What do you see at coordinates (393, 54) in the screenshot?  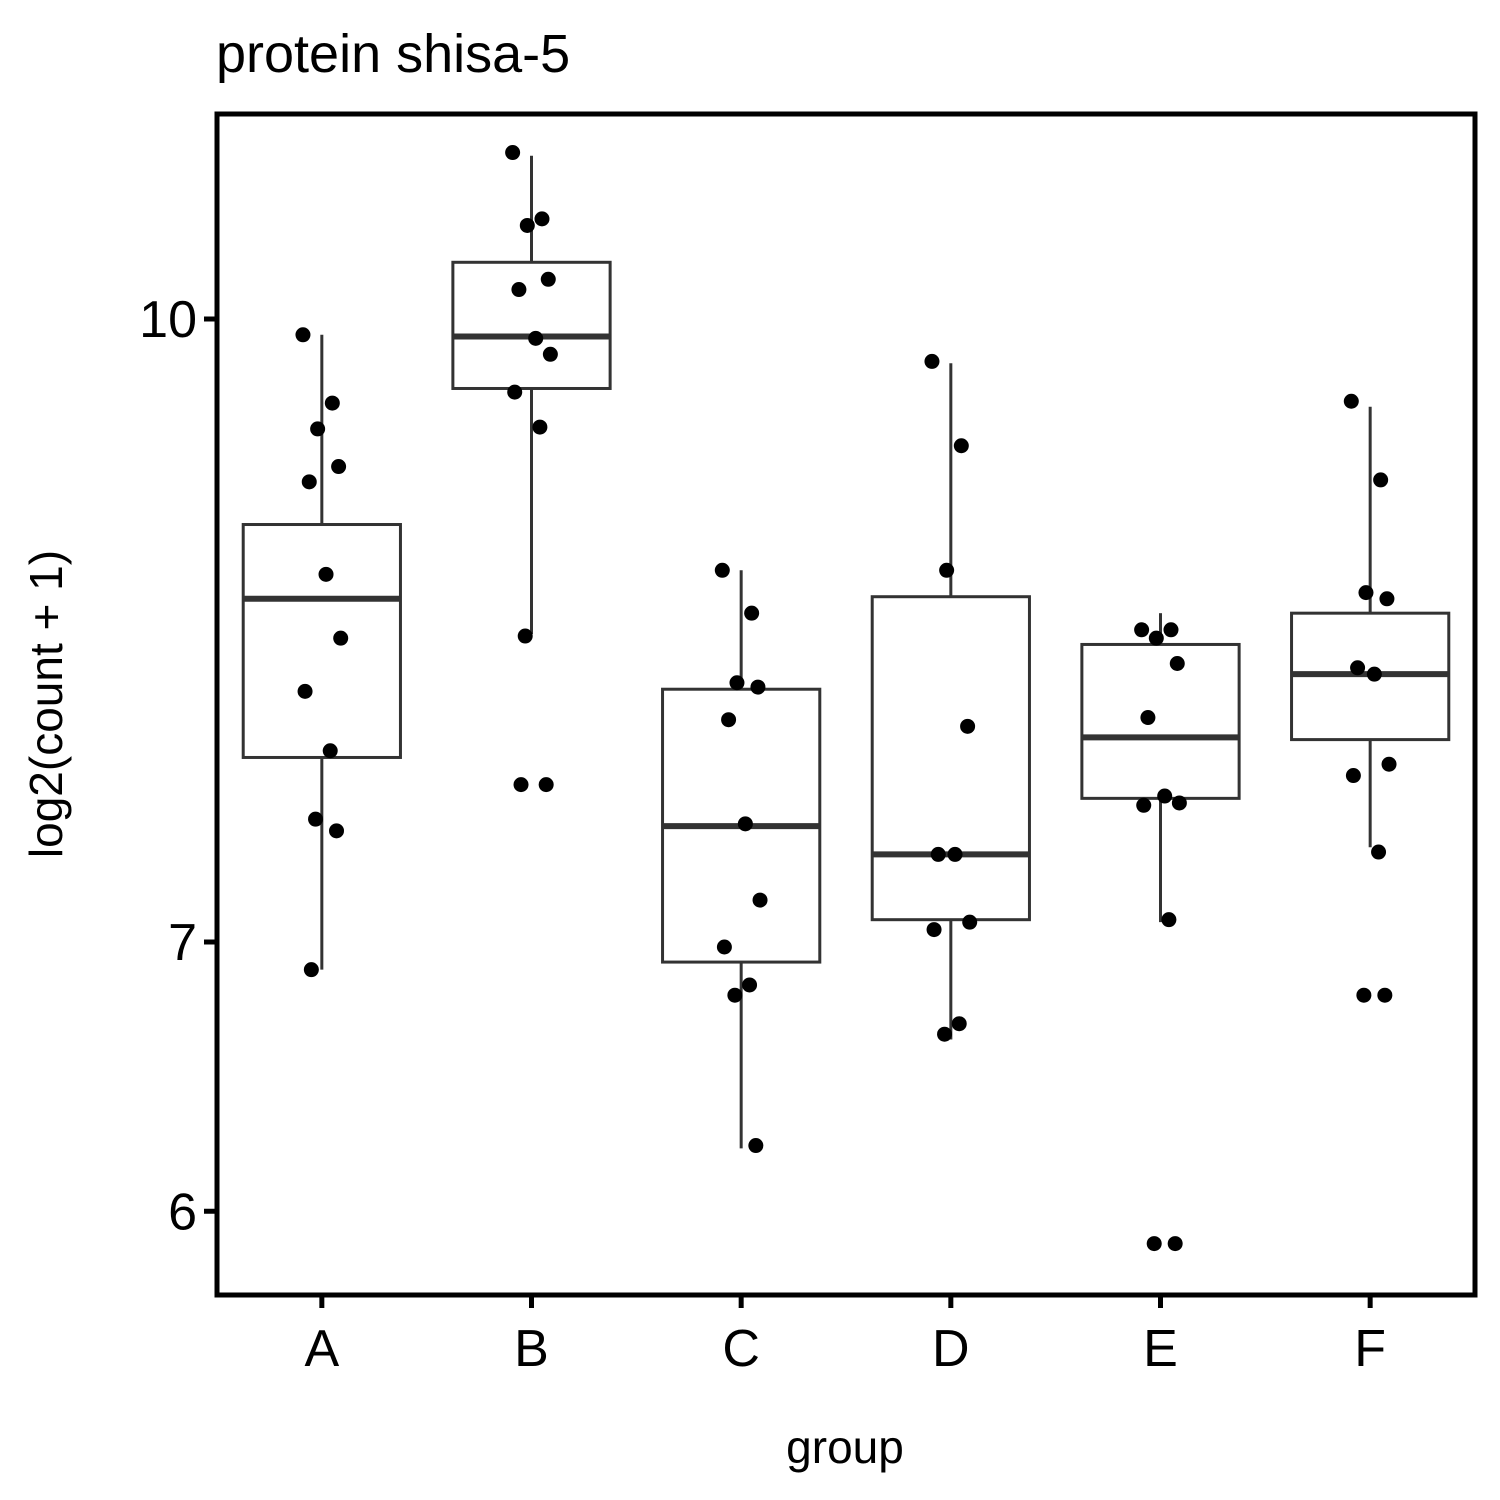 I see `chart-title: protein shisa-5` at bounding box center [393, 54].